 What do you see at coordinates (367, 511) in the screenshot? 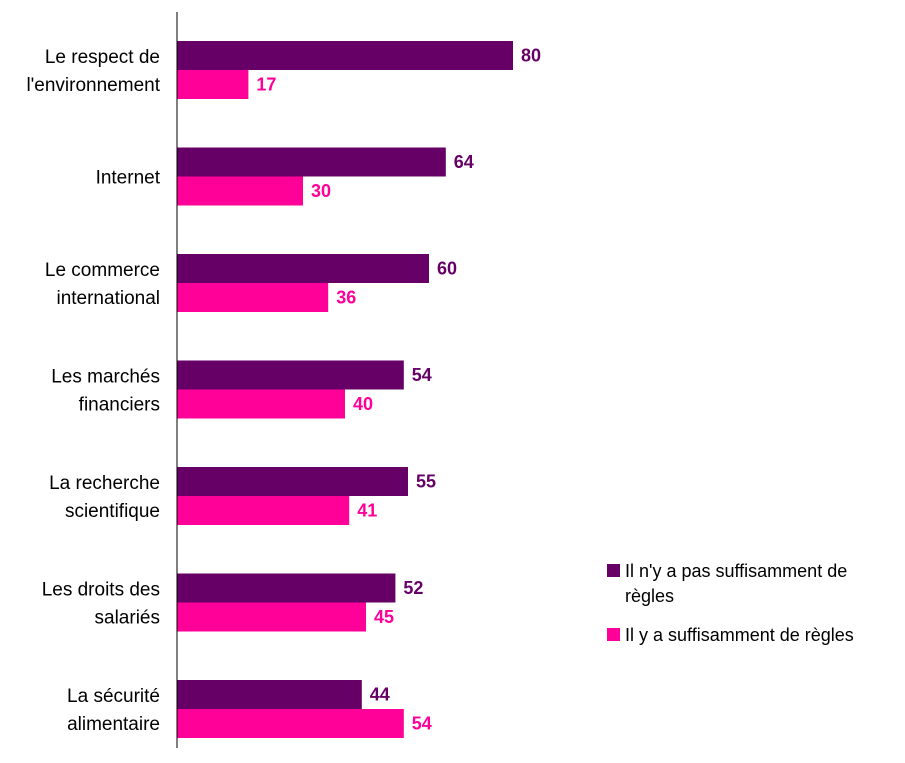
I see `value-label-series-2-cat-5: 41` at bounding box center [367, 511].